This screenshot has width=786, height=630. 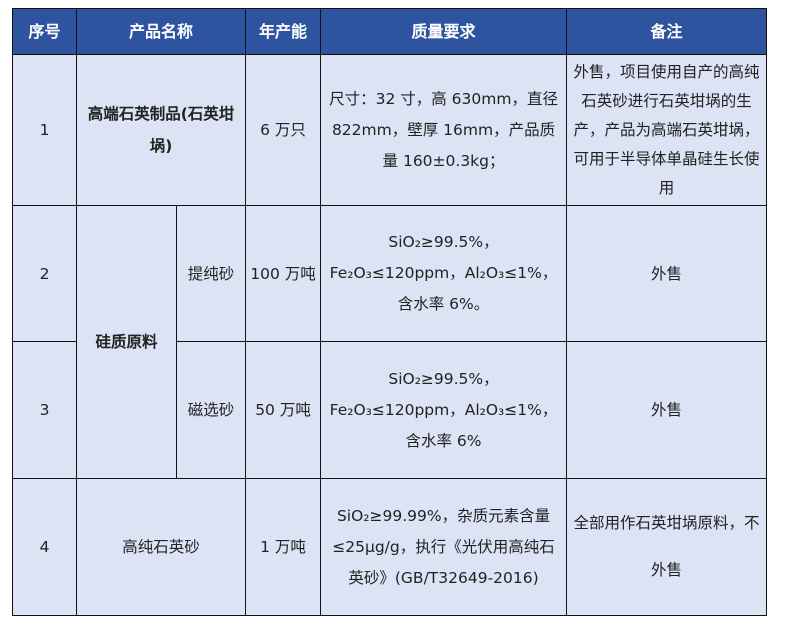 I want to click on cell-no: 2, so click(x=44, y=273).